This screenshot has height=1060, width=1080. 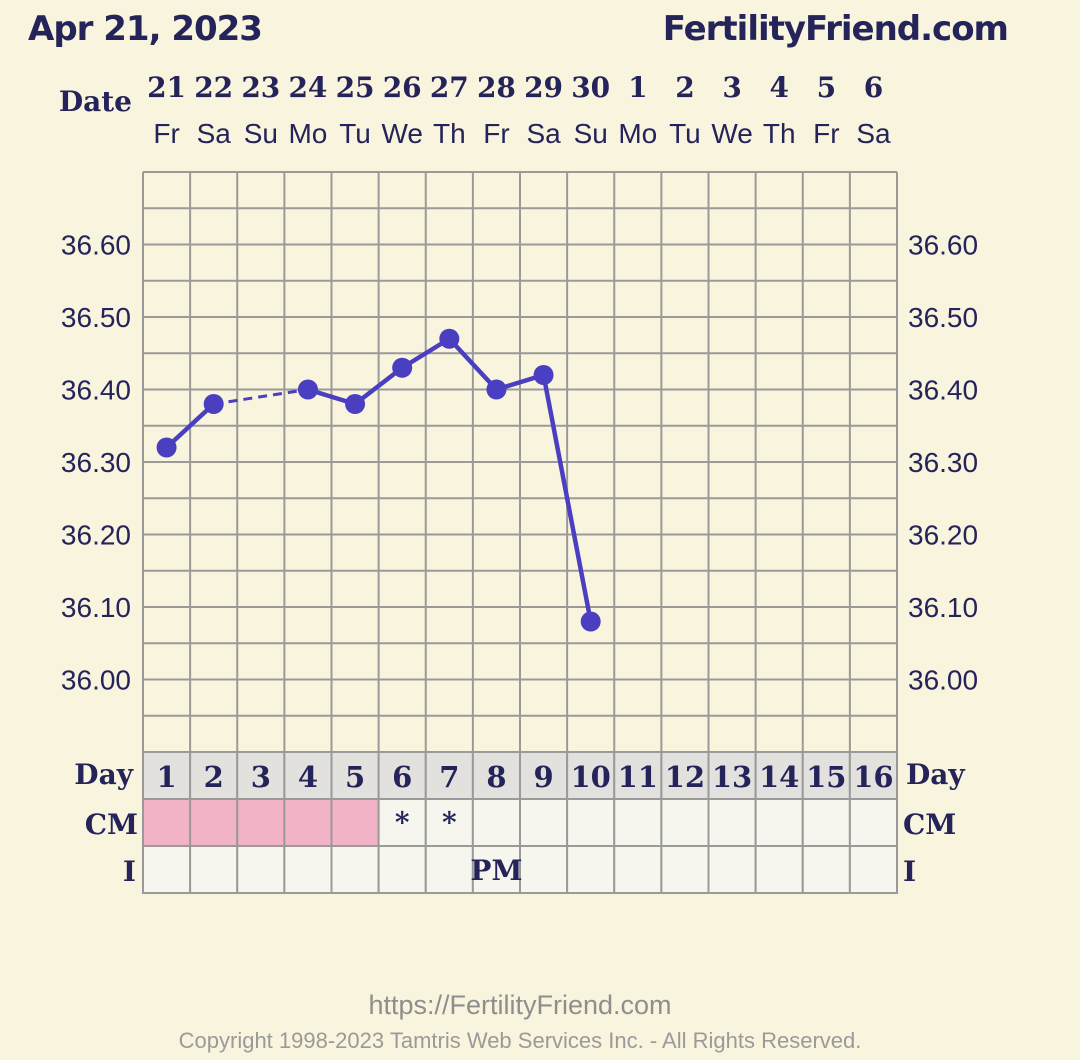 What do you see at coordinates (590, 87) in the screenshot?
I see `date-label: 30` at bounding box center [590, 87].